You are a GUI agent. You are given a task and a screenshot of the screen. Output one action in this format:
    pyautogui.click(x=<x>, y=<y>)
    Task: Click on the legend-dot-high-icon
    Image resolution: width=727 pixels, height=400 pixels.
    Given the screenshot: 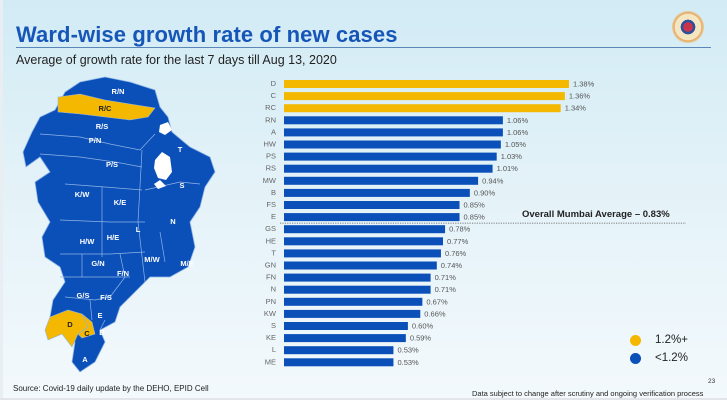 What is the action you would take?
    pyautogui.click(x=635, y=340)
    